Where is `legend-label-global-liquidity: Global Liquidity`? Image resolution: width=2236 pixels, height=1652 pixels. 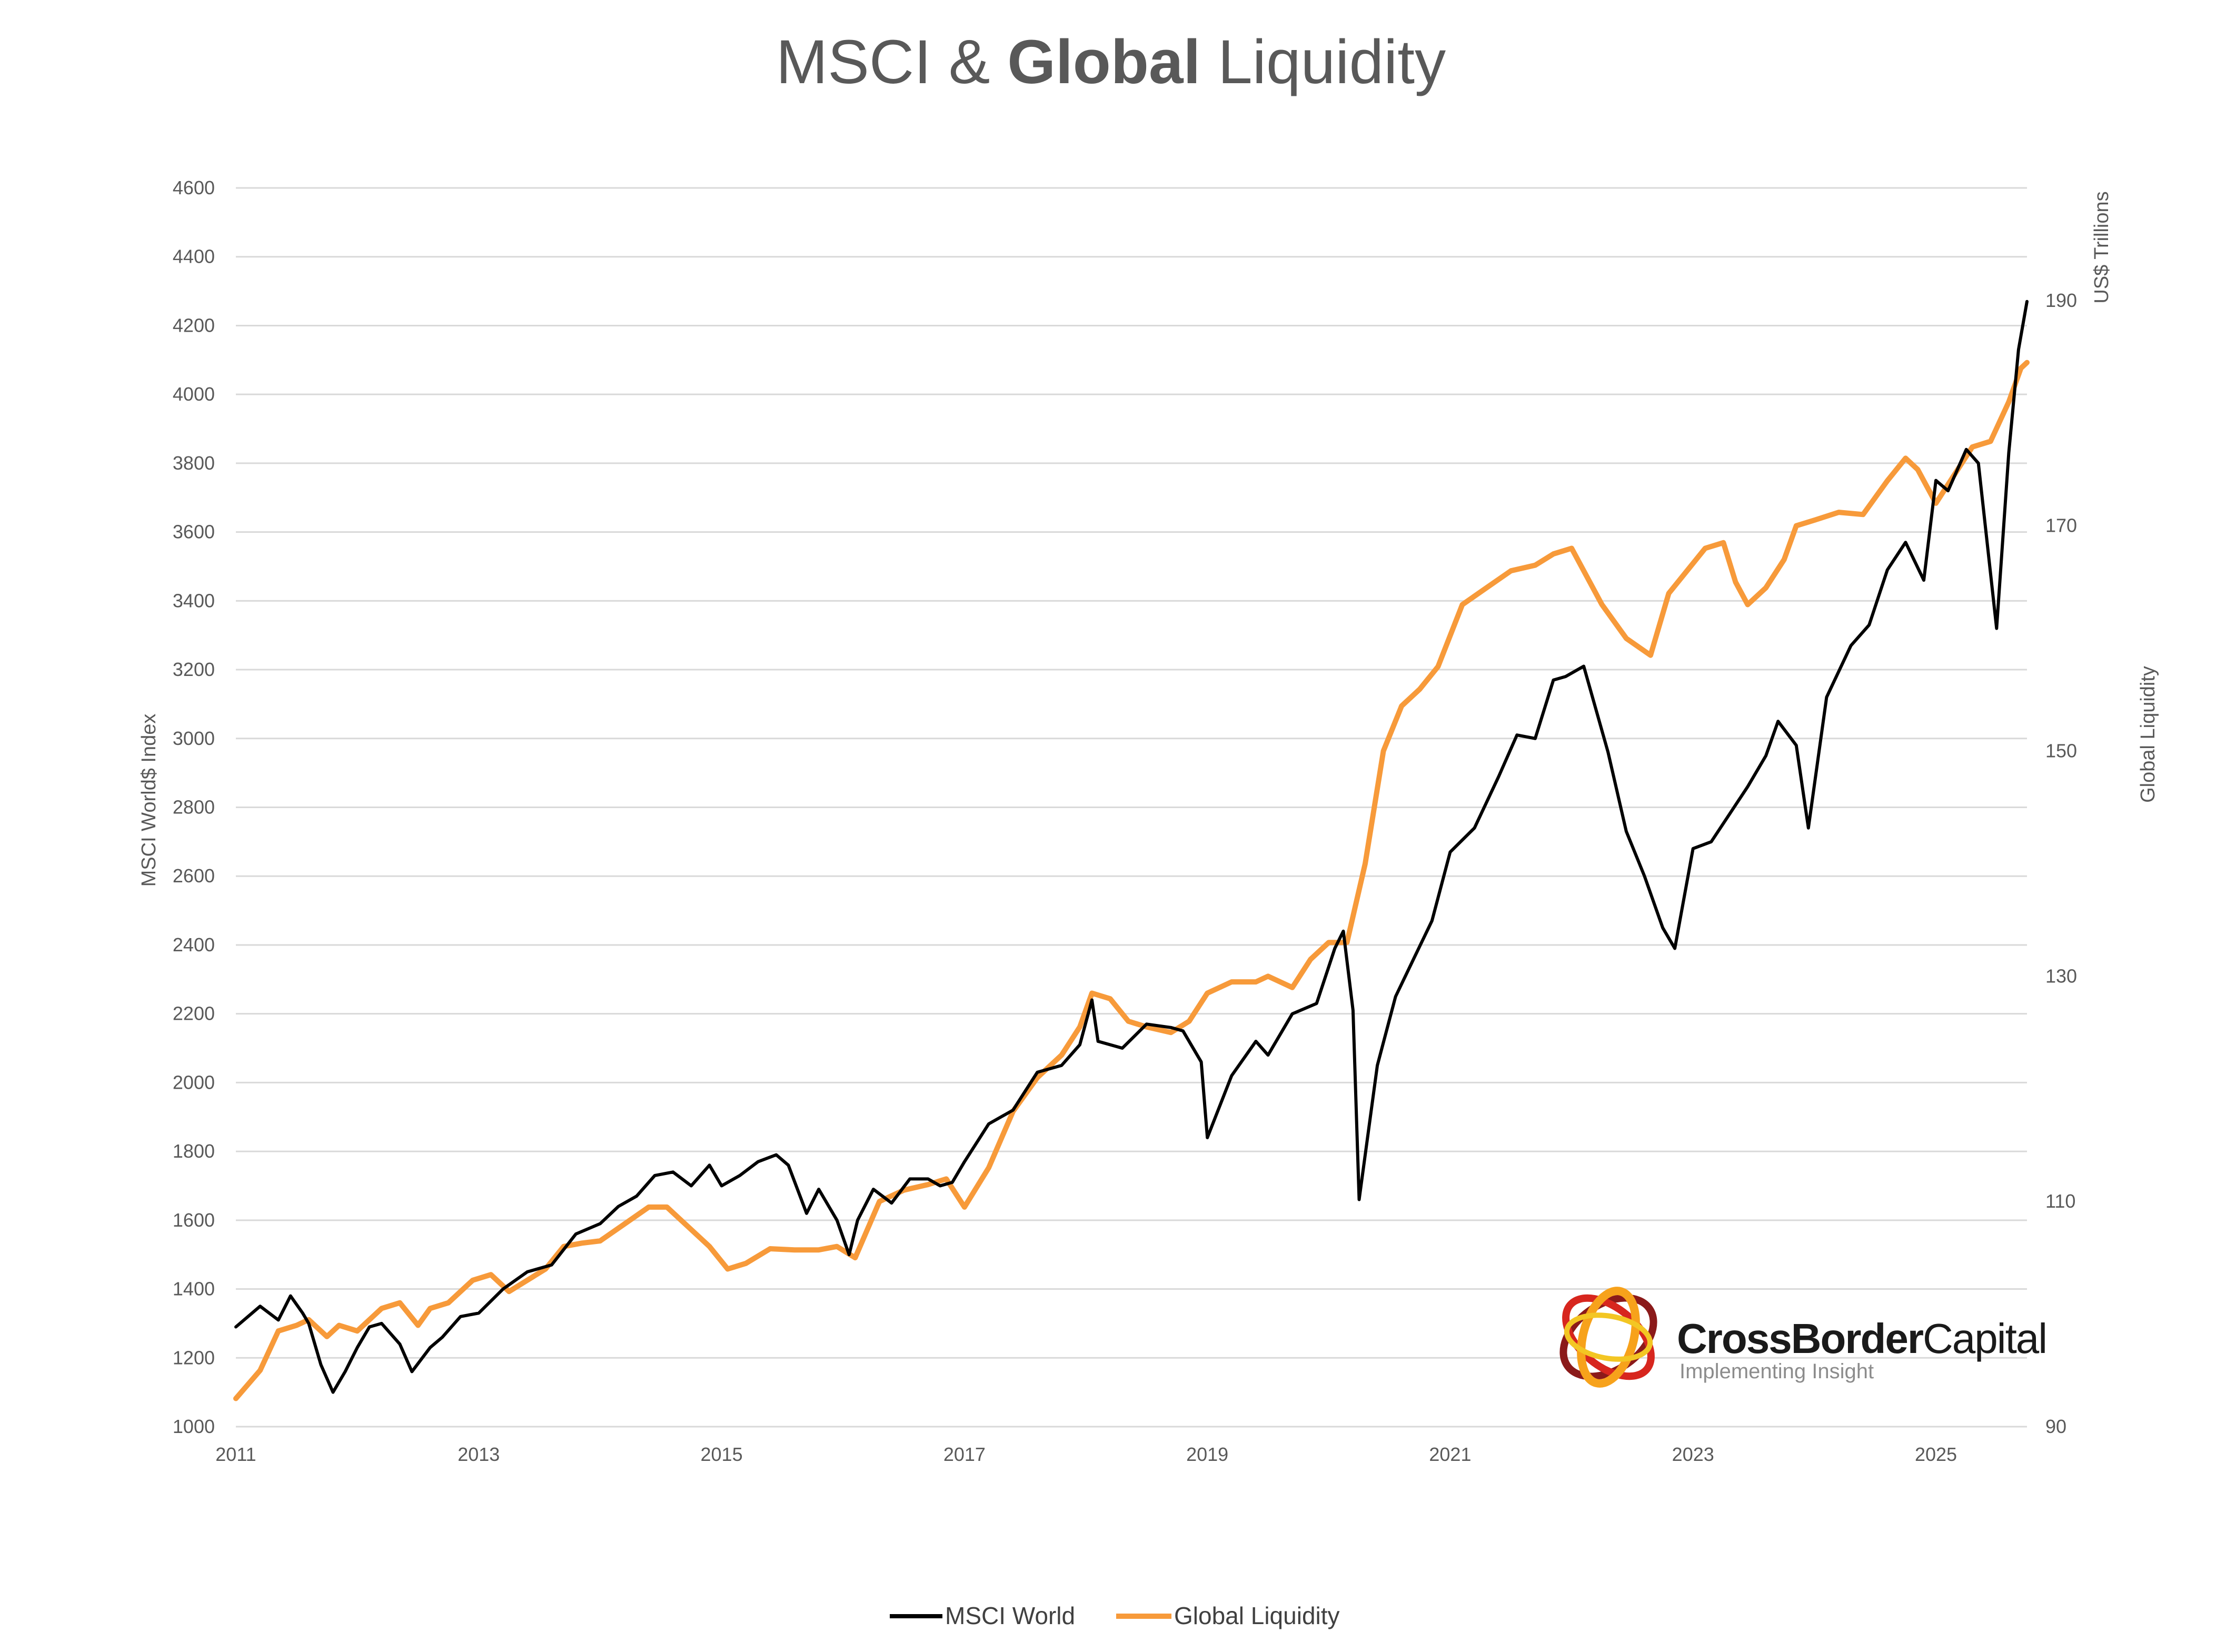
legend-label-global-liquidity: Global Liquidity is located at coordinates (1257, 1615).